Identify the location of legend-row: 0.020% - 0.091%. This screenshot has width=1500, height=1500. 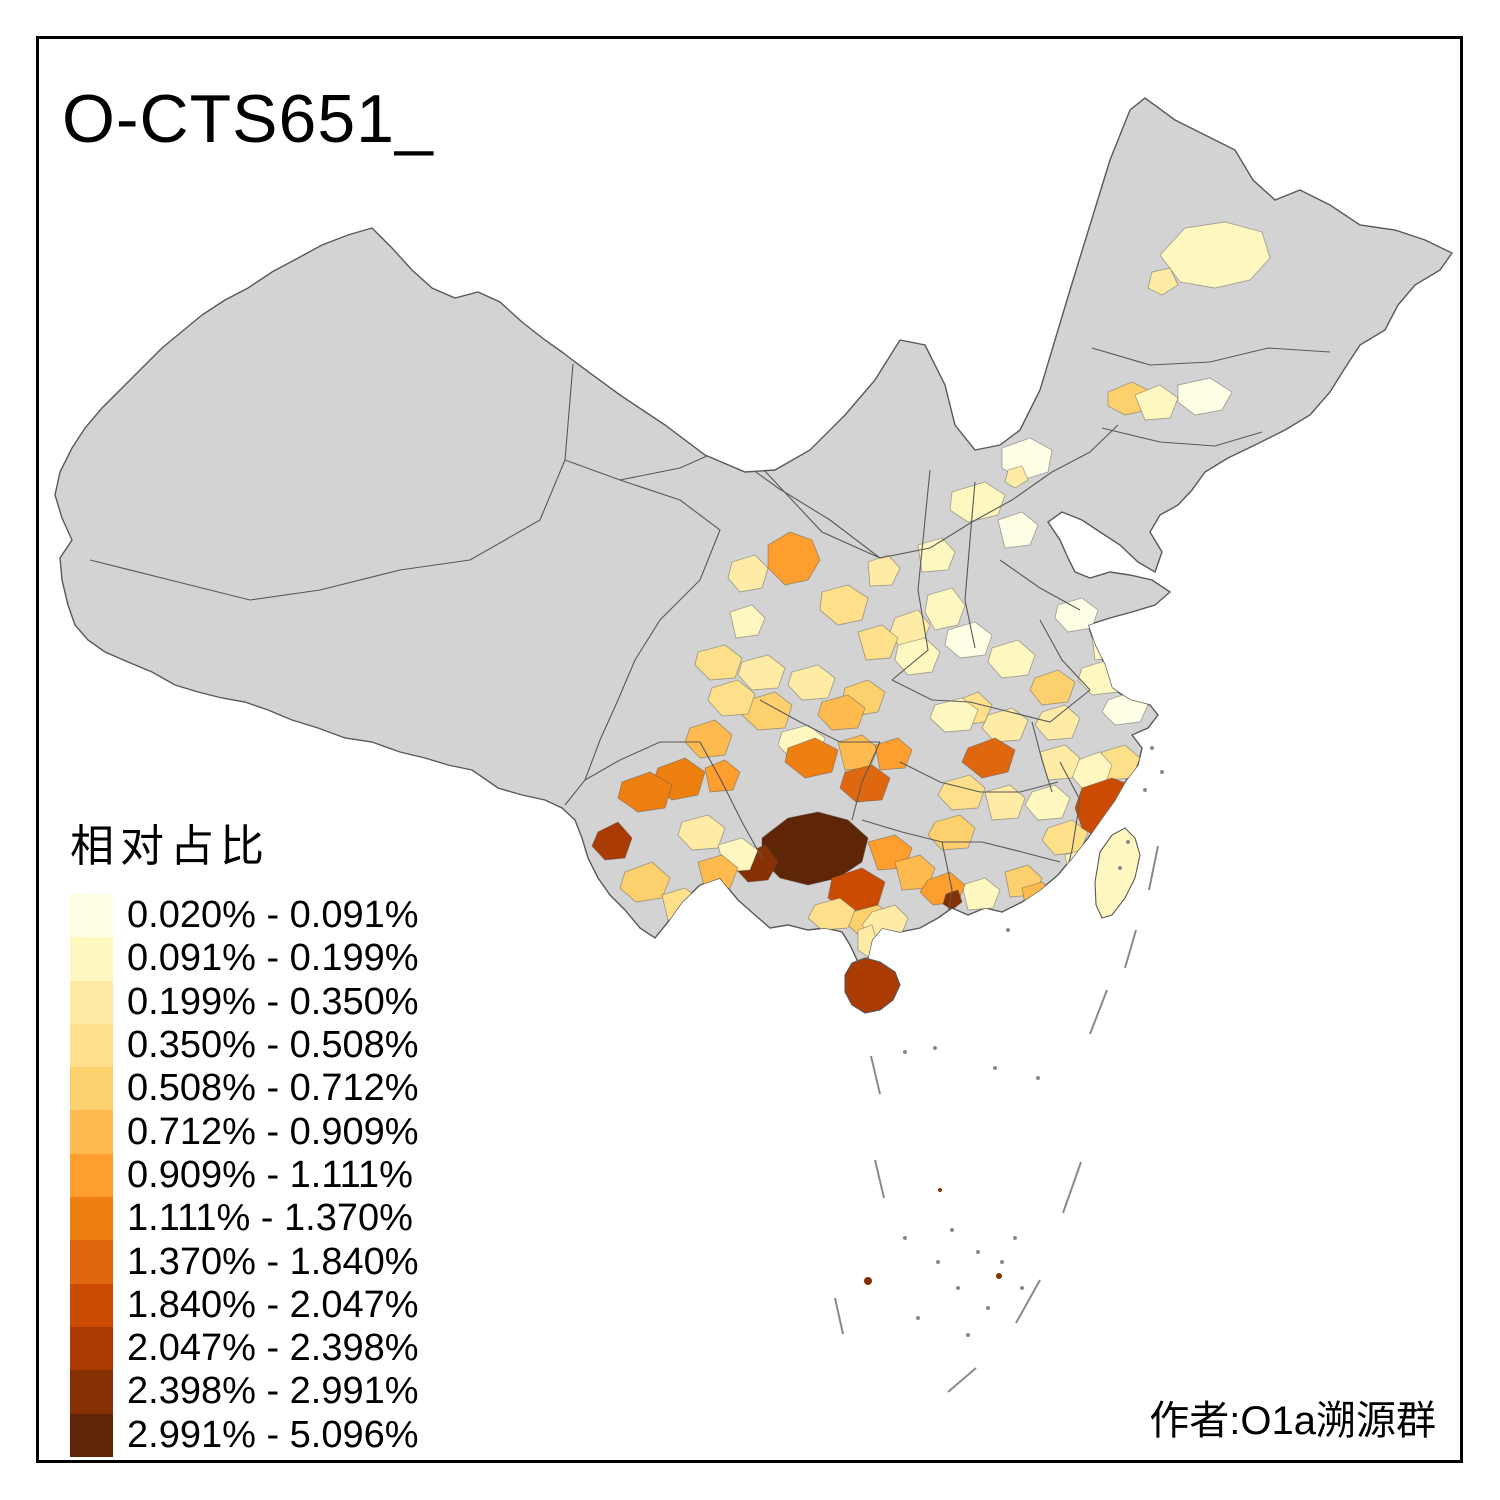
(244, 916).